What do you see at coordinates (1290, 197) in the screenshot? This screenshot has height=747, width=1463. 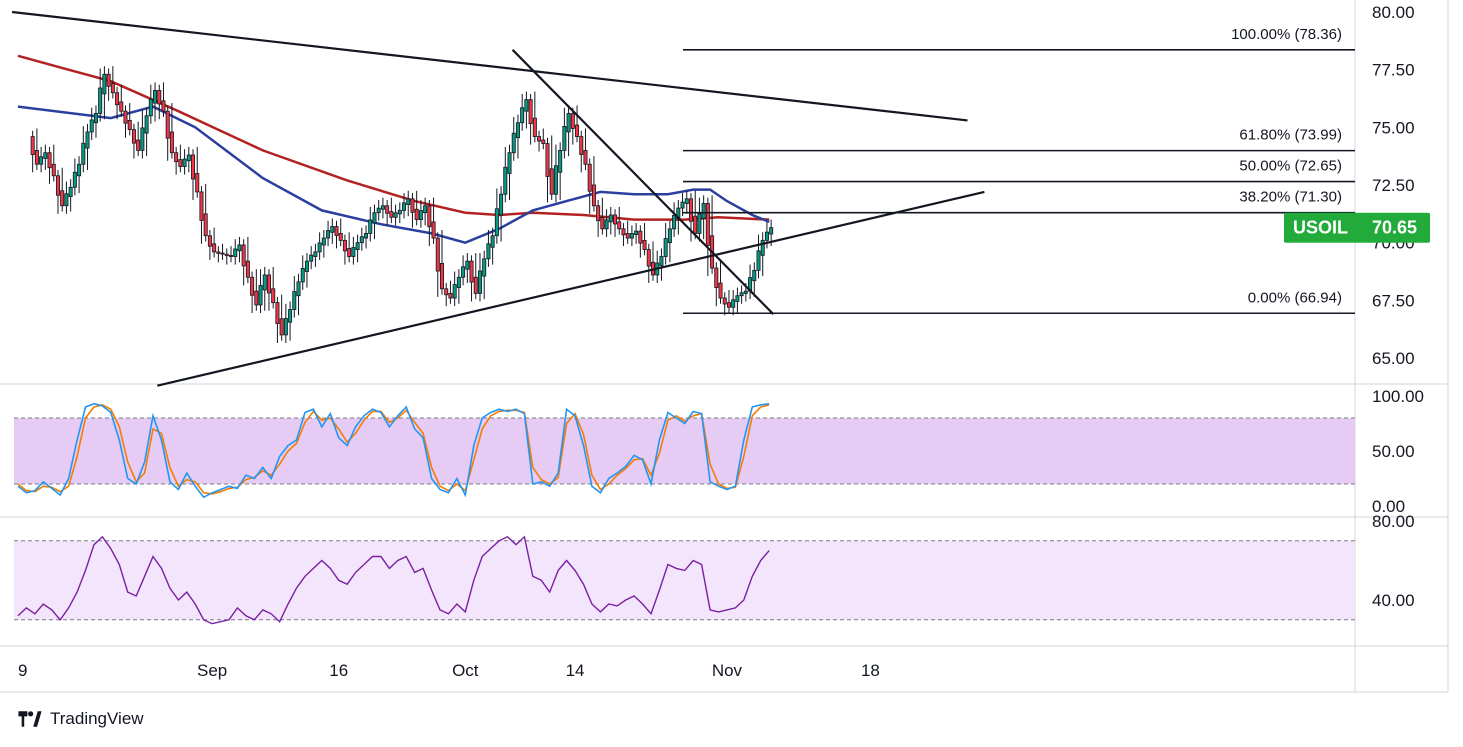 I see `fib-label: 38.20% (71.30)` at bounding box center [1290, 197].